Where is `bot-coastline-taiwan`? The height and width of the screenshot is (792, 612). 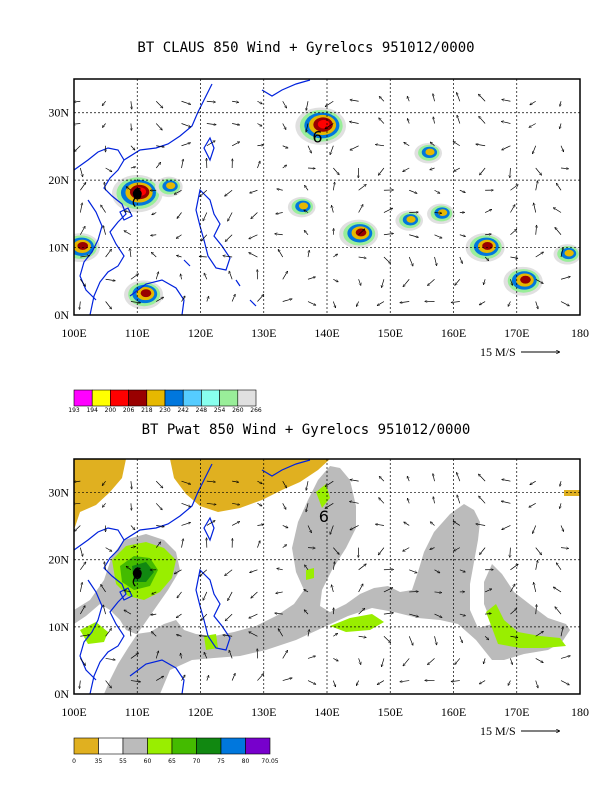
bot-coastline-taiwan is located at coordinates (209, 529).